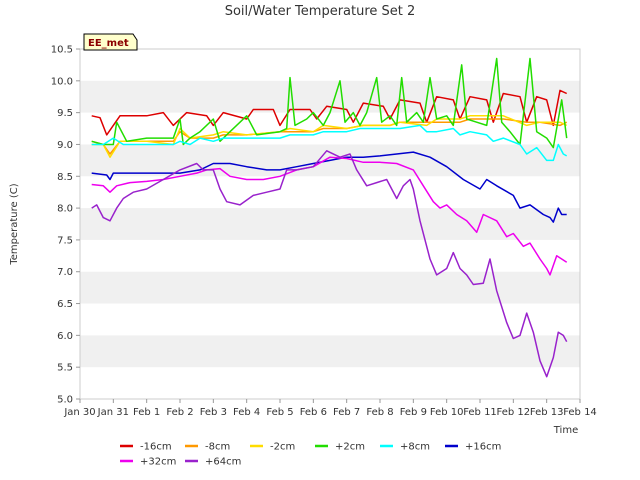 The width and height of the screenshot is (640, 480). Describe the element at coordinates (65, 240) in the screenshot. I see `y-tick-label: 7.5` at that location.